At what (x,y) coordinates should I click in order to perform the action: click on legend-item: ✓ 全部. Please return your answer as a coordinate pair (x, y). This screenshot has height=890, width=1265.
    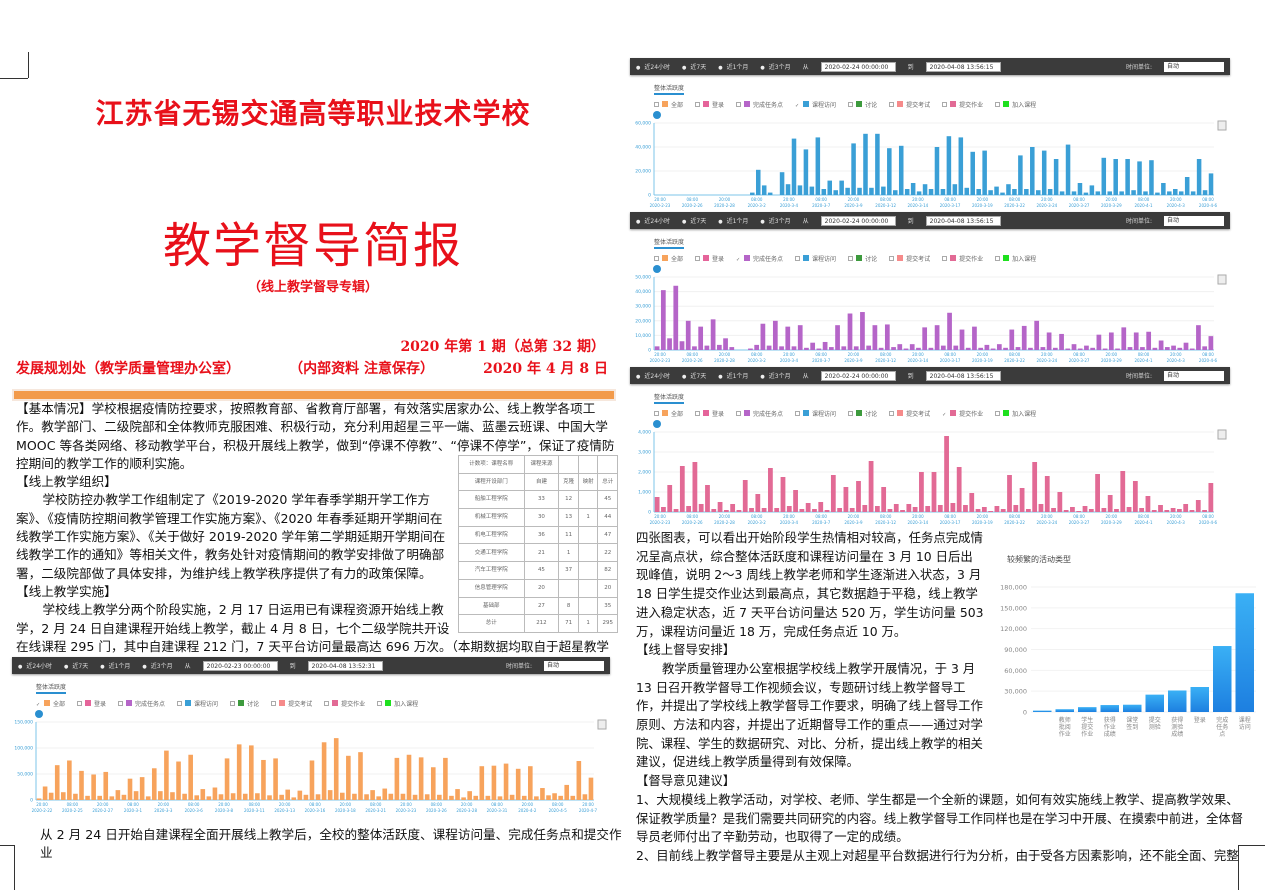
    Looking at the image, I should click on (50, 703).